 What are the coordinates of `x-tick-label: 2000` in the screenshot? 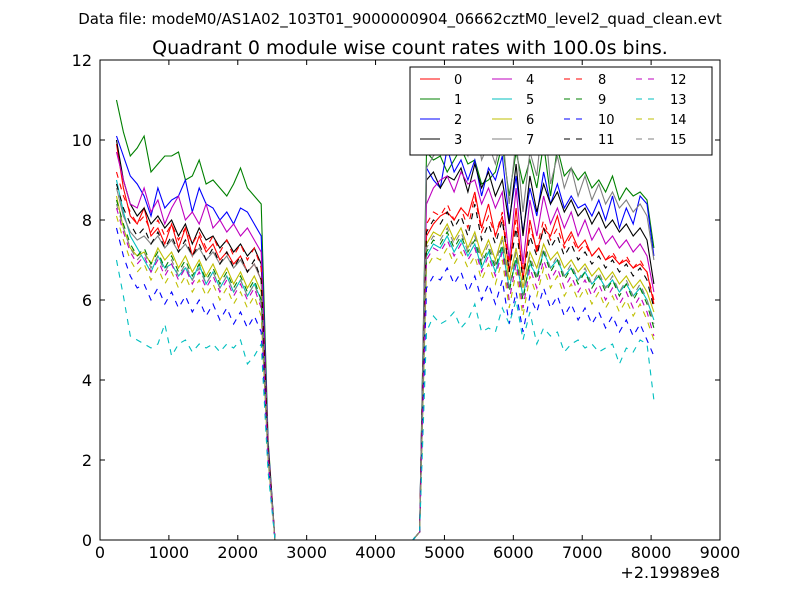 It's located at (237, 552).